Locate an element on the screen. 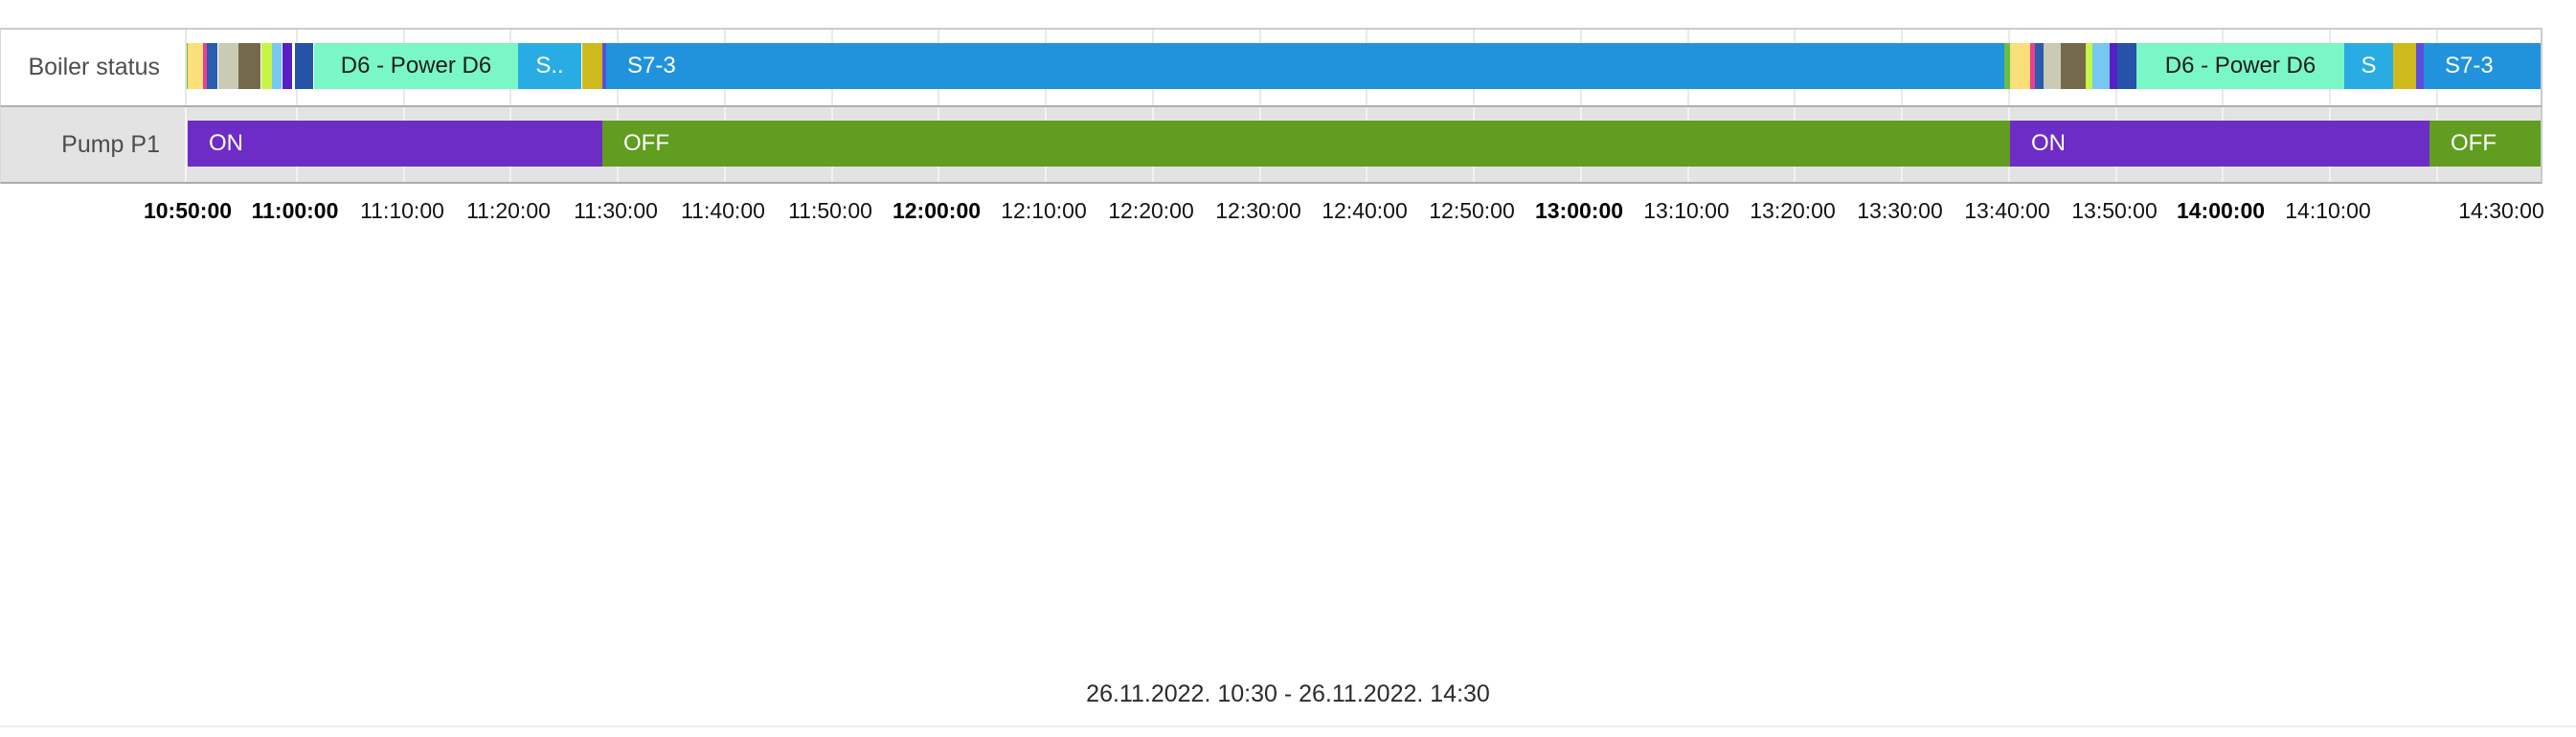 This screenshot has width=2576, height=737. axis-tick-label: 13:20:00 is located at coordinates (1793, 210).